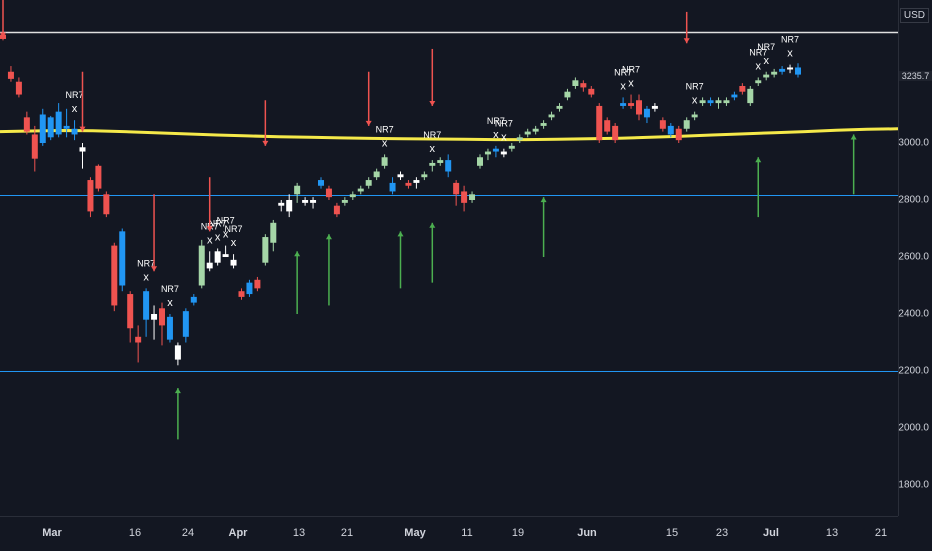 Image resolution: width=932 pixels, height=551 pixels. I want to click on x-tick-label: 23, so click(722, 533).